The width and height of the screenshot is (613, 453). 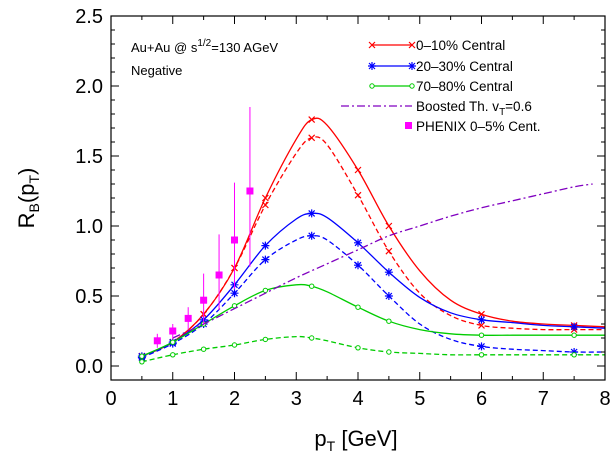 What do you see at coordinates (412, 86) in the screenshot?
I see `legend-marker-70-80-right` at bounding box center [412, 86].